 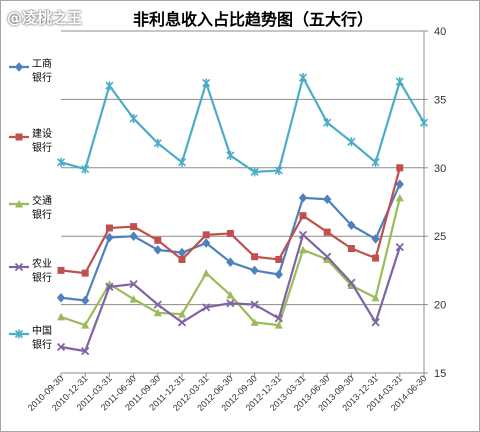 I want to click on y-tick-label: 30, so click(x=440, y=169).